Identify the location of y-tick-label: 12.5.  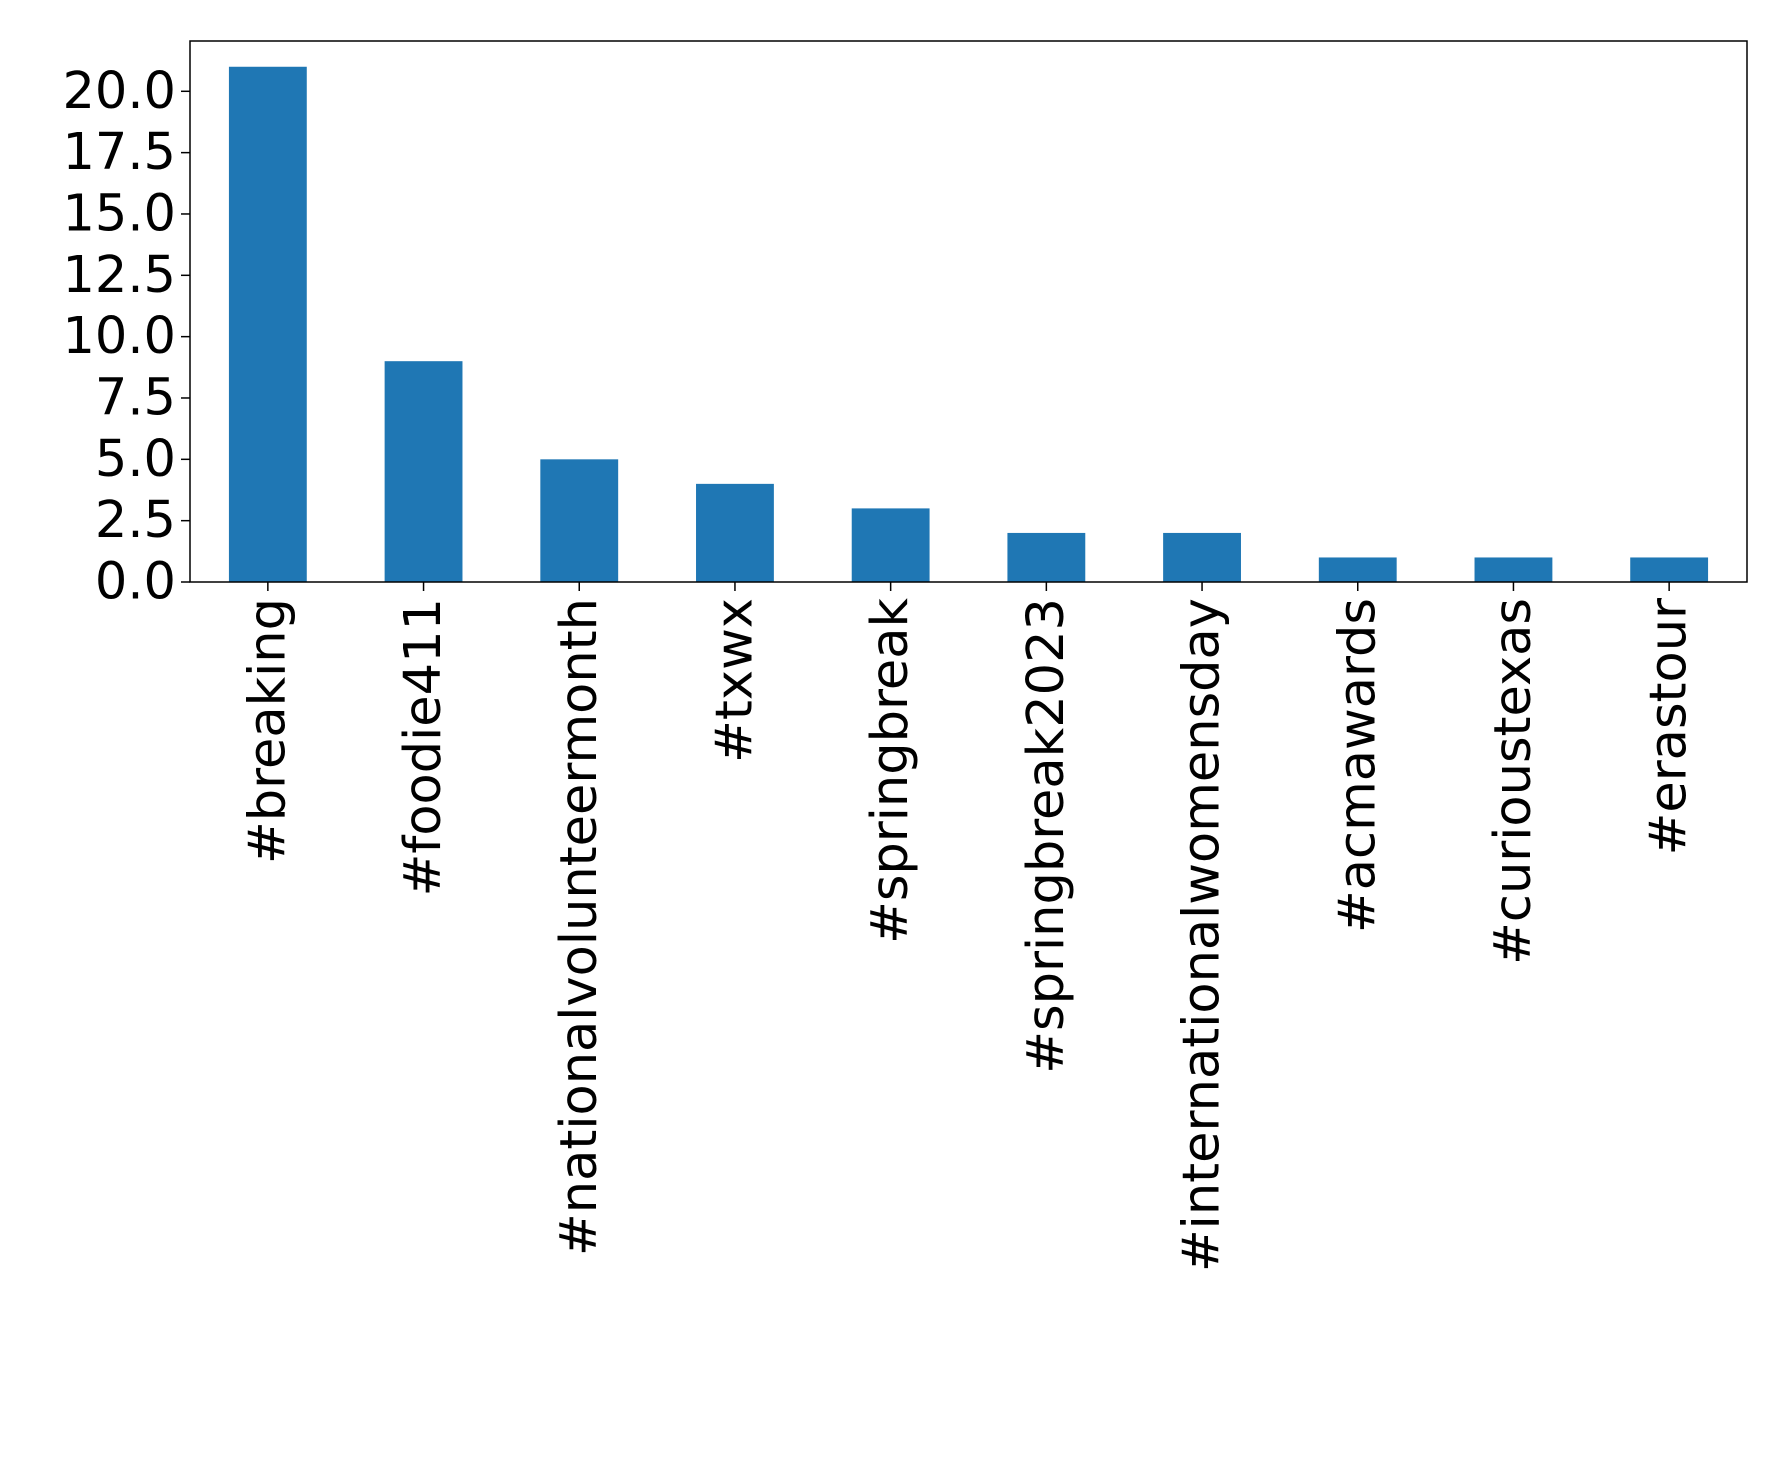
(119, 275).